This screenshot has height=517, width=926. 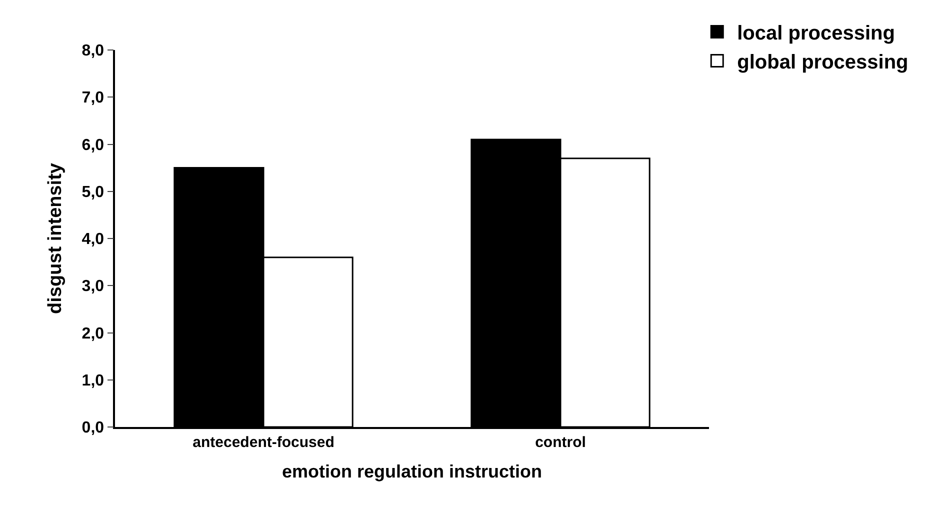 I want to click on x-tick-label: antecedent-focused, so click(x=263, y=442).